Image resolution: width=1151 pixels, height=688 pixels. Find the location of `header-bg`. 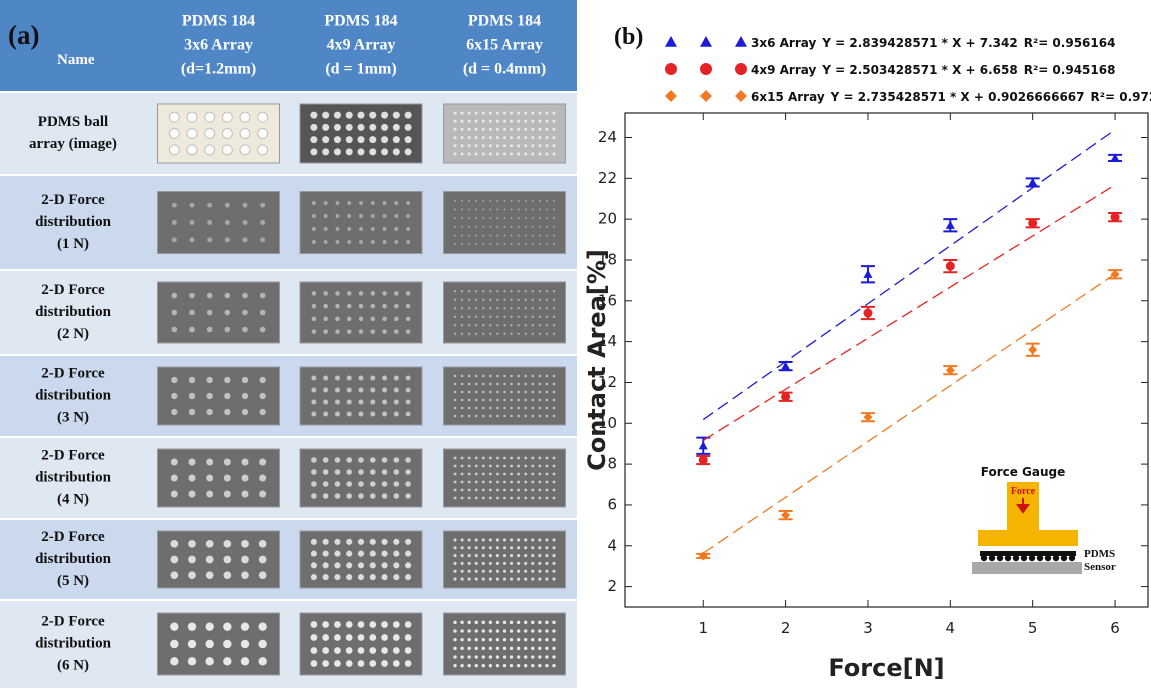

header-bg is located at coordinates (288, 46).